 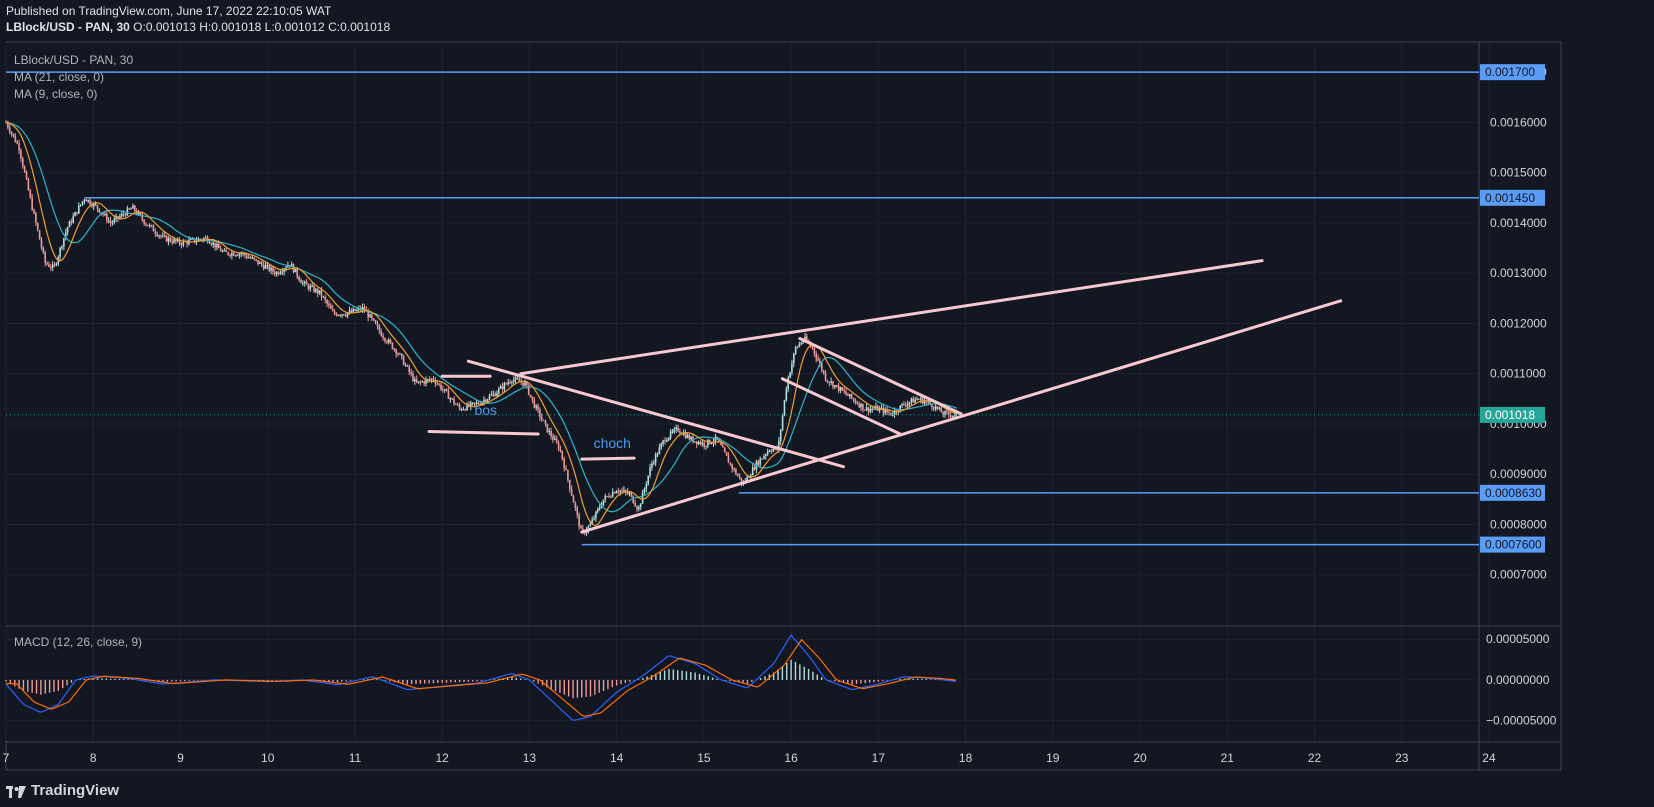 I want to click on level-badge, so click(x=1512, y=492).